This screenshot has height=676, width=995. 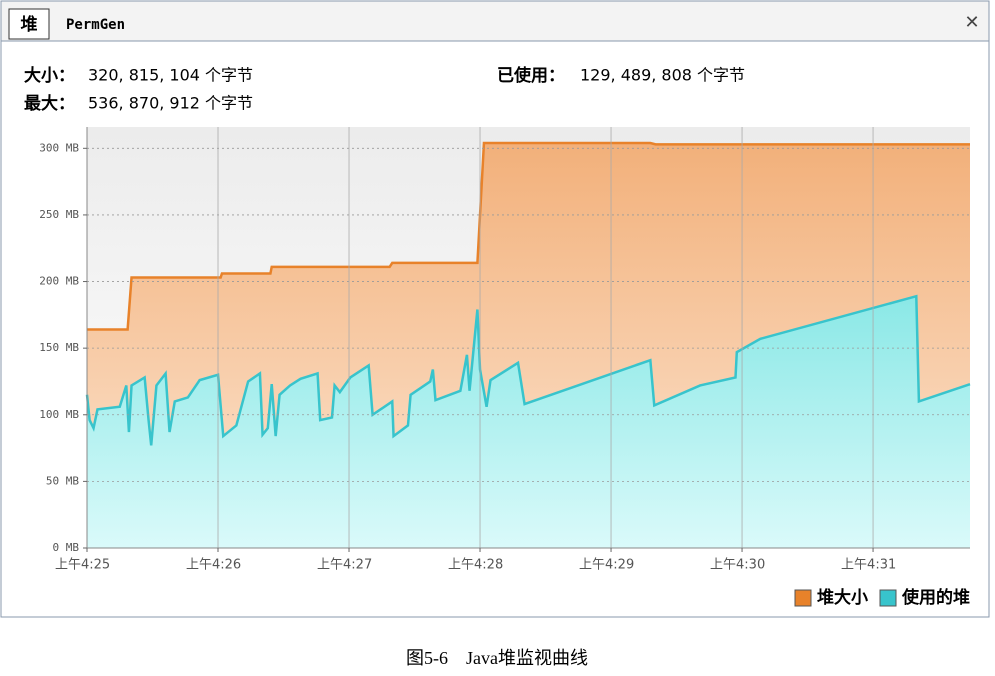 I want to click on x-tick-label: 上午4:31, so click(x=868, y=565).